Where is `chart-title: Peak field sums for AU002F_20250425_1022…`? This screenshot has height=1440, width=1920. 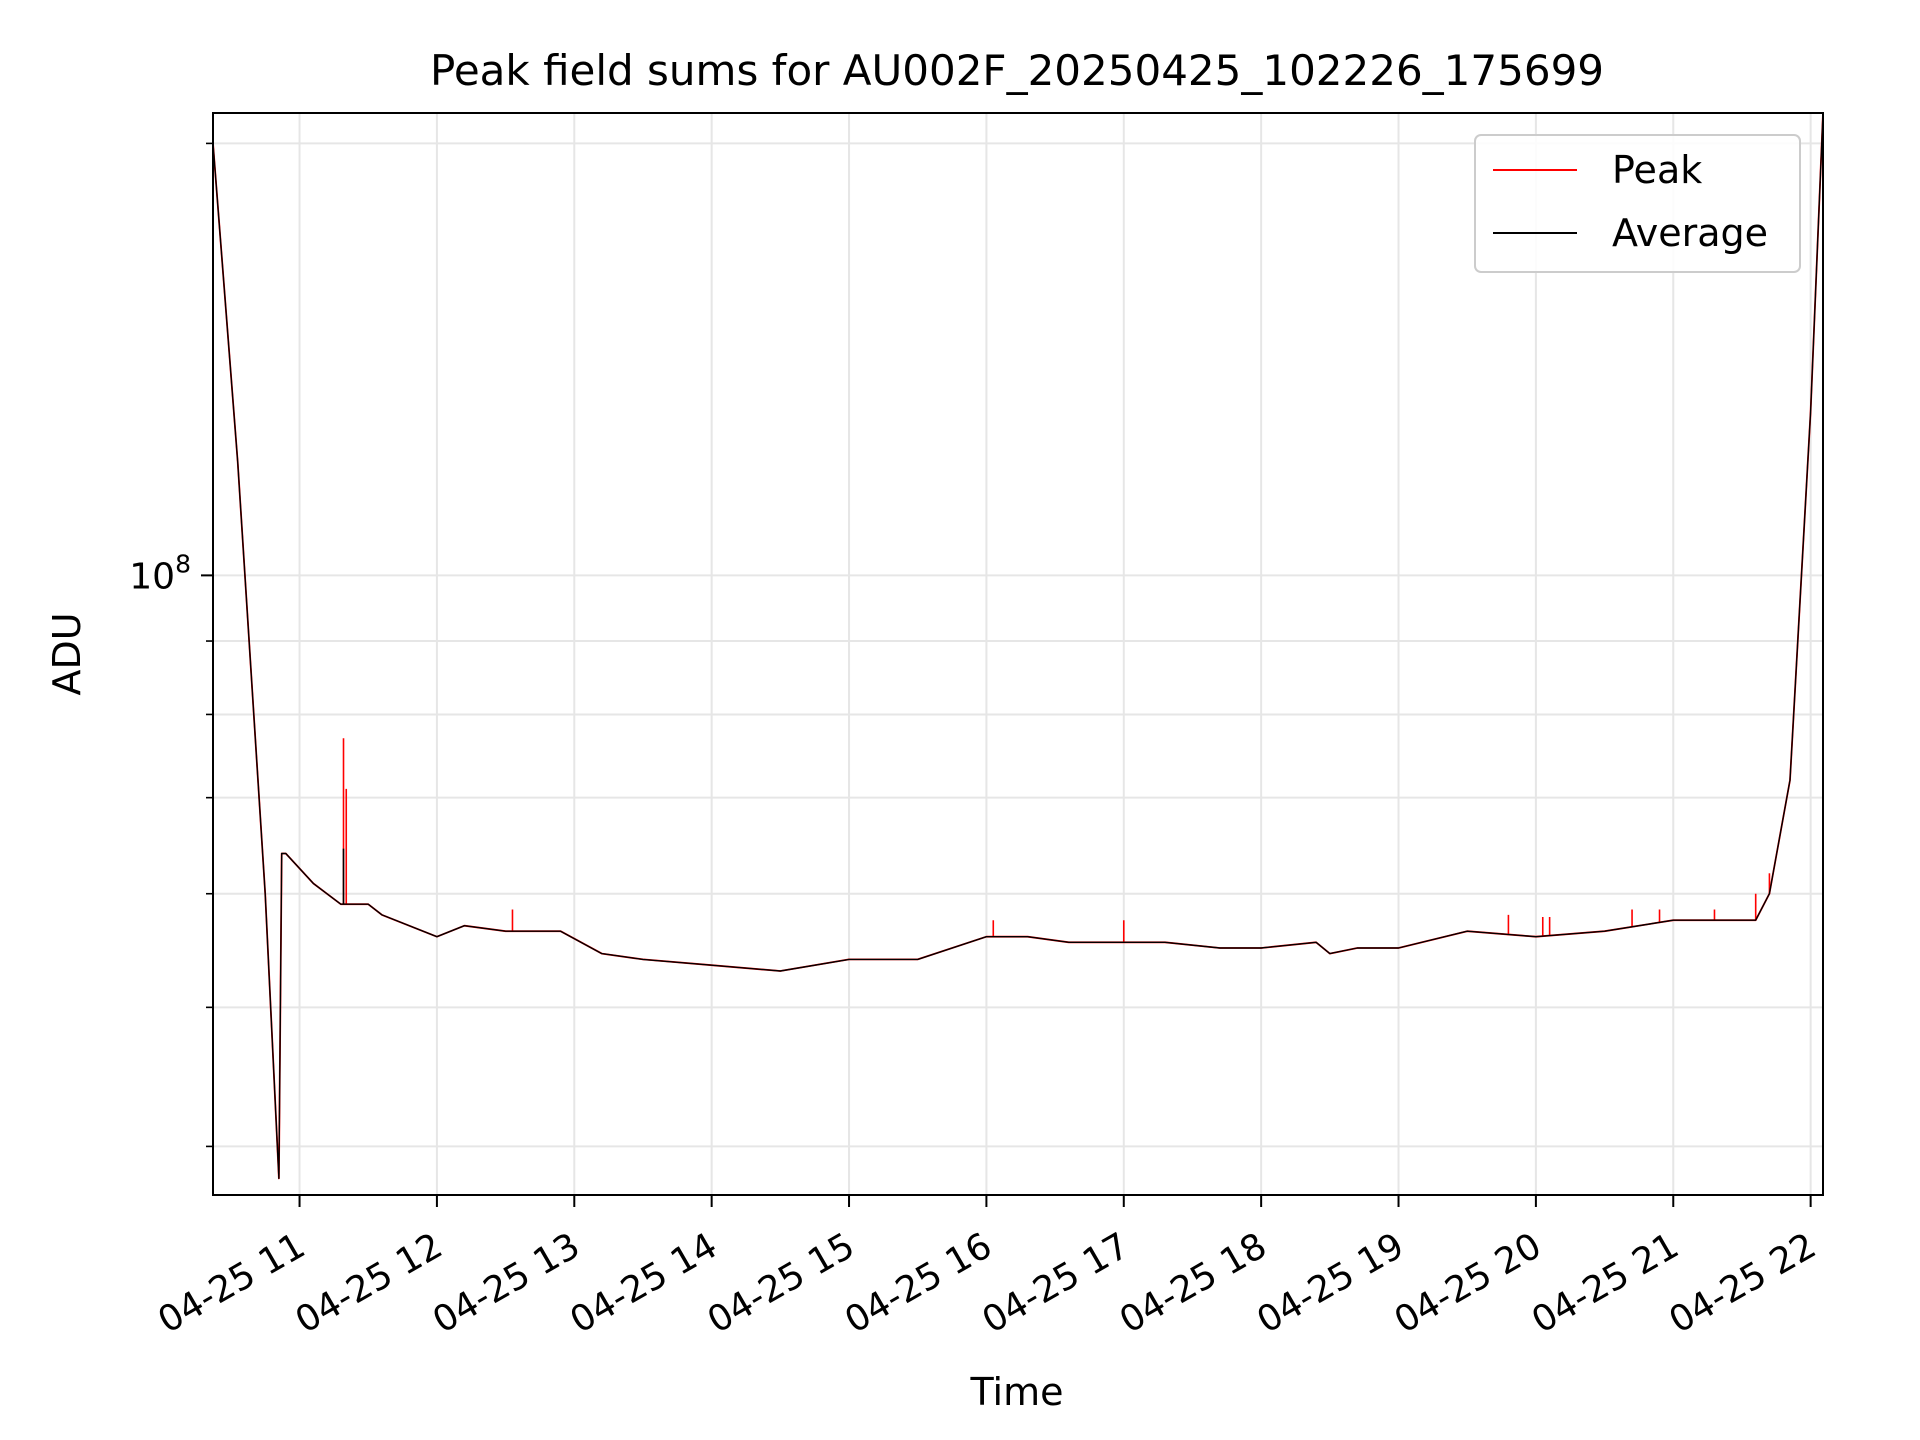
chart-title: Peak field sums for AU002F_20250425_1022… is located at coordinates (1017, 70).